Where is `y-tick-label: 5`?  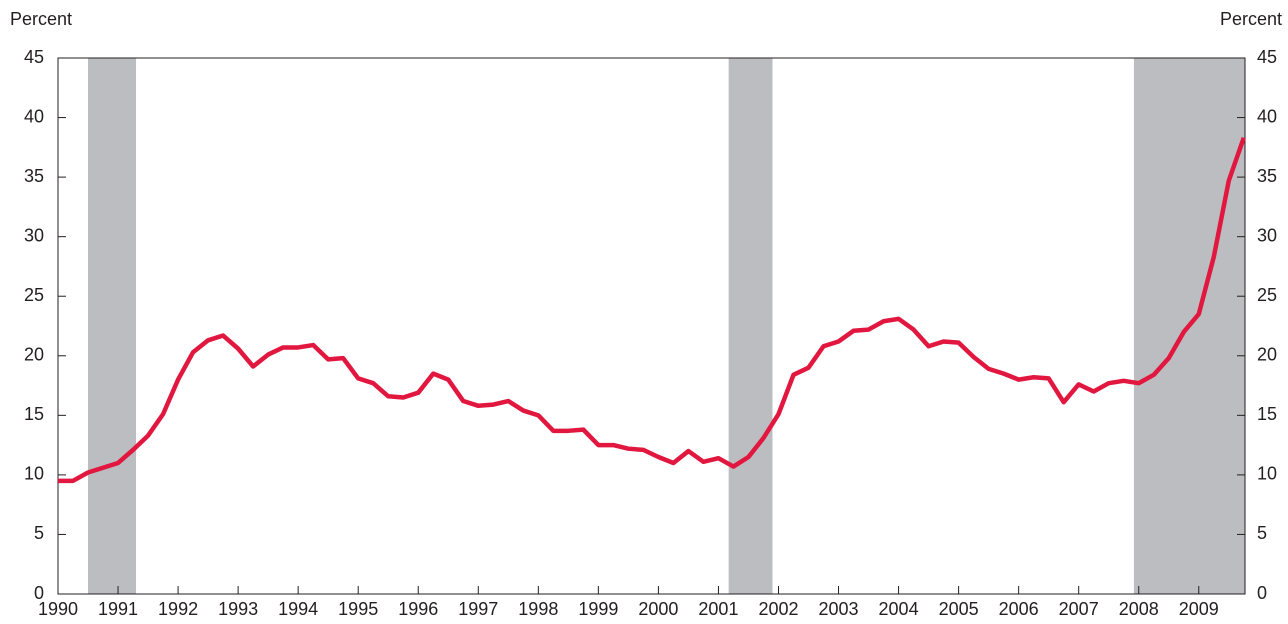
y-tick-label: 5 is located at coordinates (39, 533).